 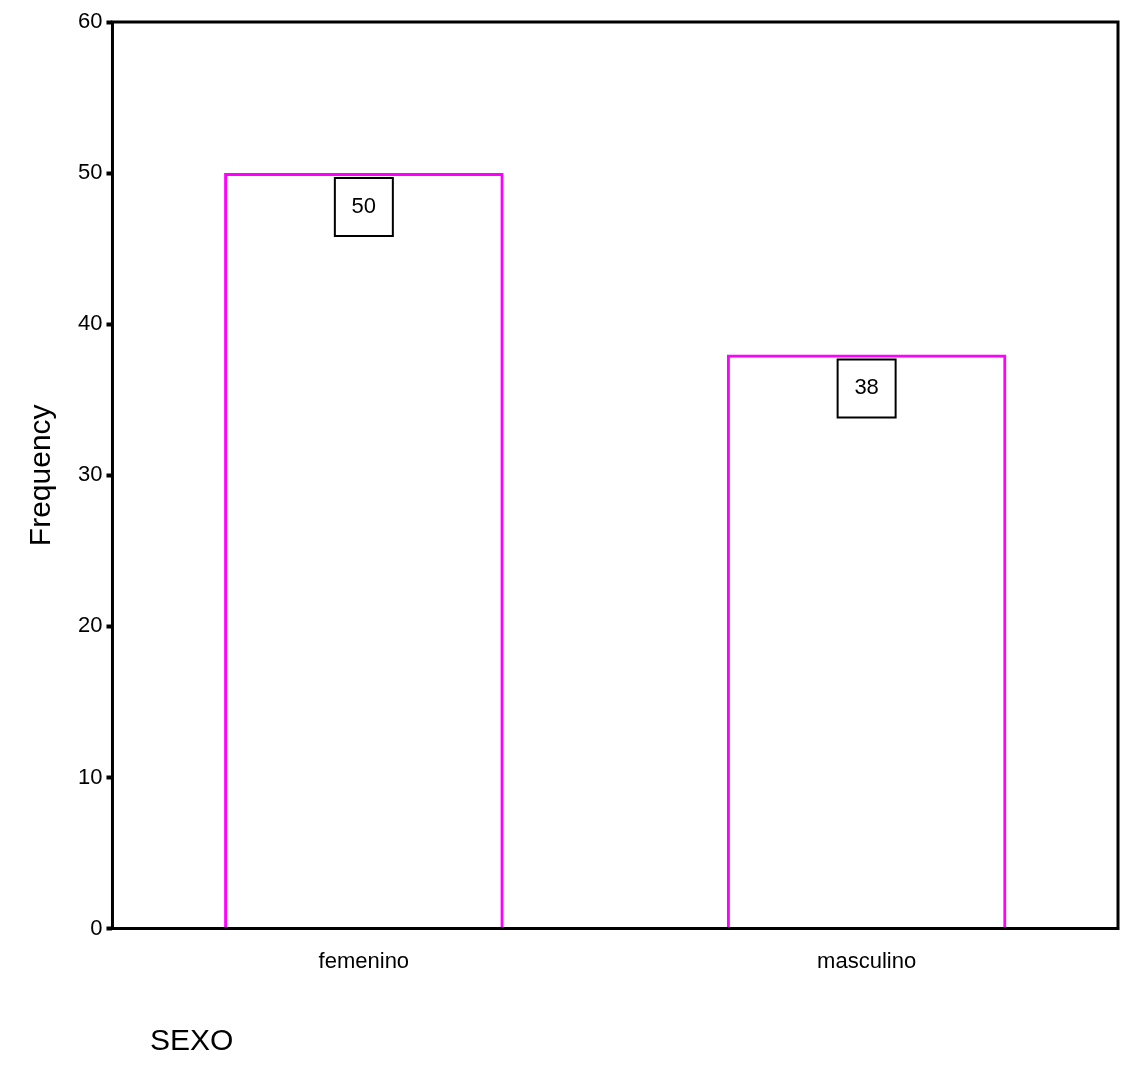 What do you see at coordinates (90, 172) in the screenshot?
I see `y-tick-label: 50` at bounding box center [90, 172].